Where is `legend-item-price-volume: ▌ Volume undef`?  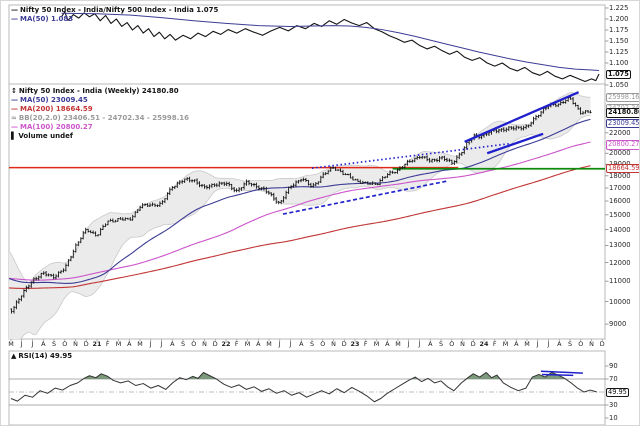 legend-item-price-volume: ▌ Volume undef is located at coordinates (100, 136).